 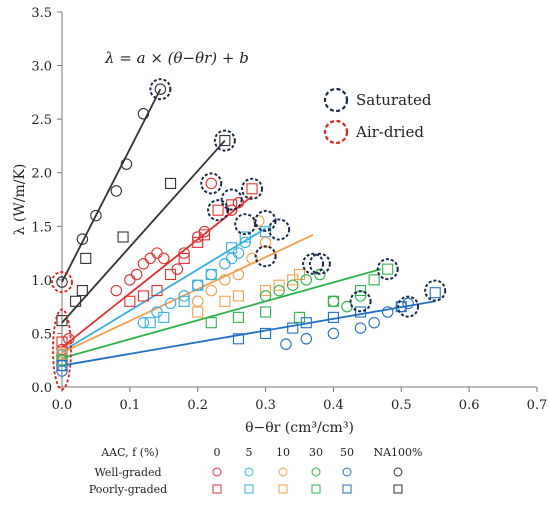 What do you see at coordinates (377, 116) in the screenshot?
I see `highlight-legend: Saturated Air-dried` at bounding box center [377, 116].